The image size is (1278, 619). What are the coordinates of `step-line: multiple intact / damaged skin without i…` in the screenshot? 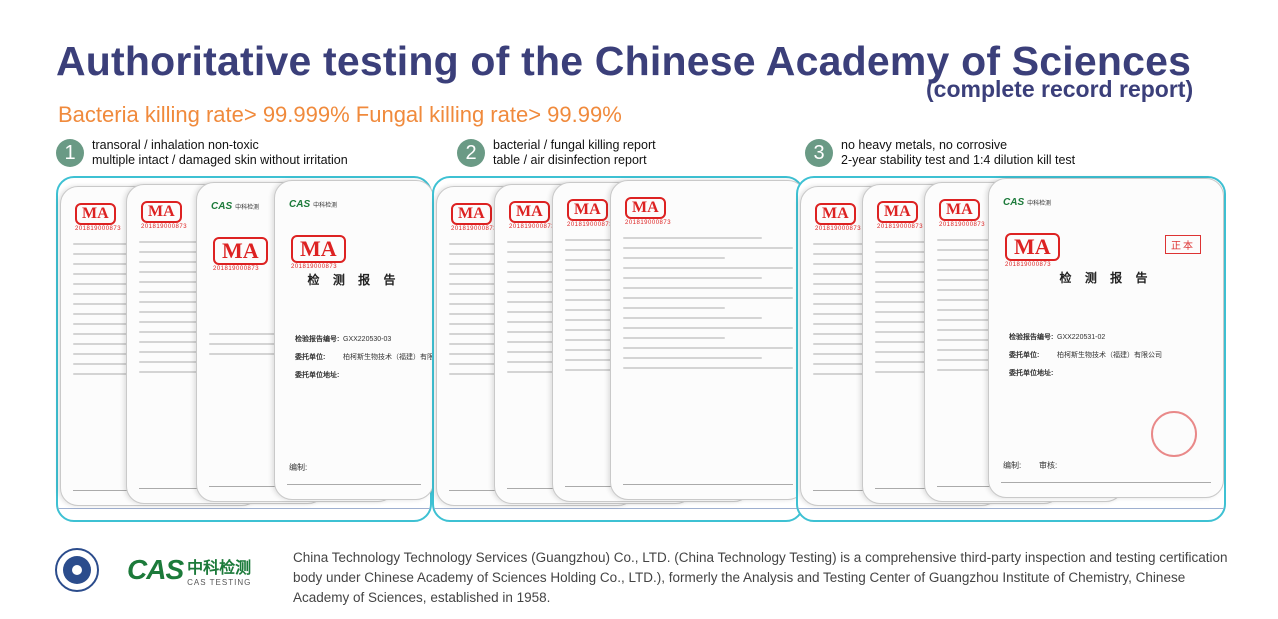 It's located at (220, 160).